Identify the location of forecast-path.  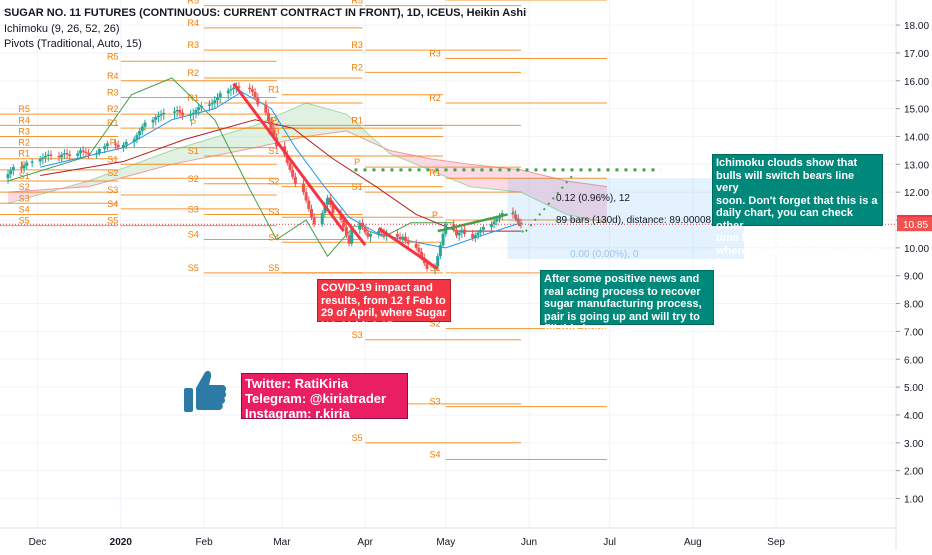
(544, 204).